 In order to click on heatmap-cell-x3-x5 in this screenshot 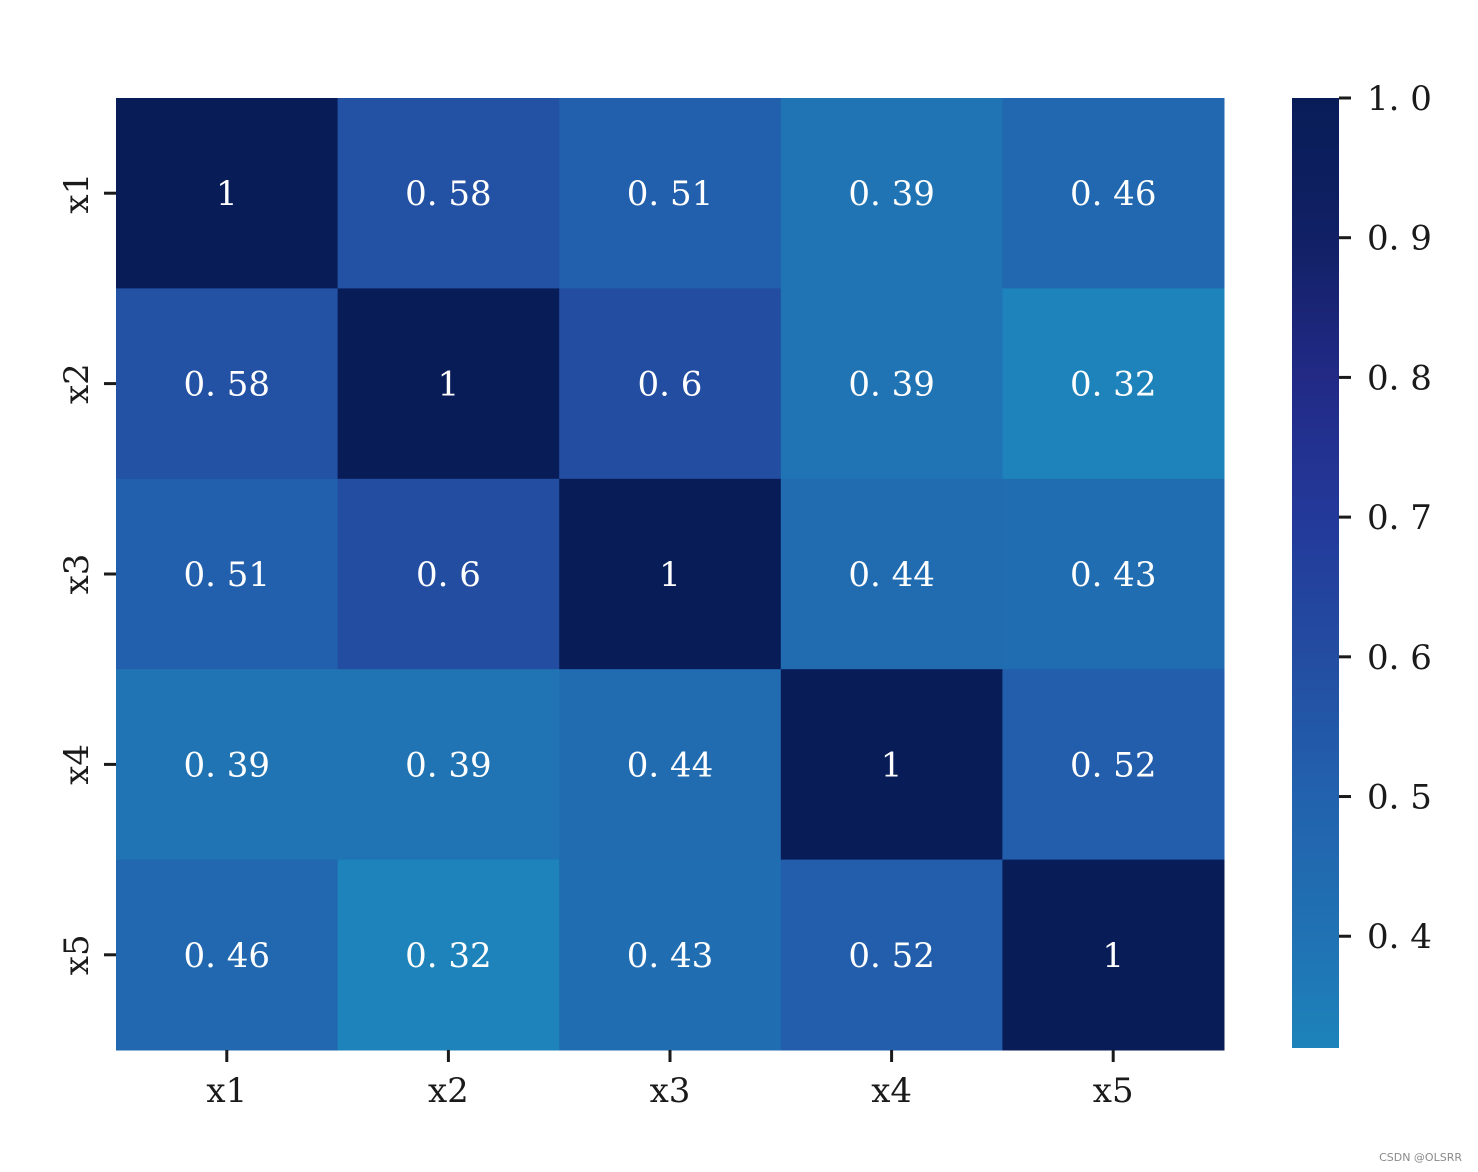, I will do `click(1113, 574)`.